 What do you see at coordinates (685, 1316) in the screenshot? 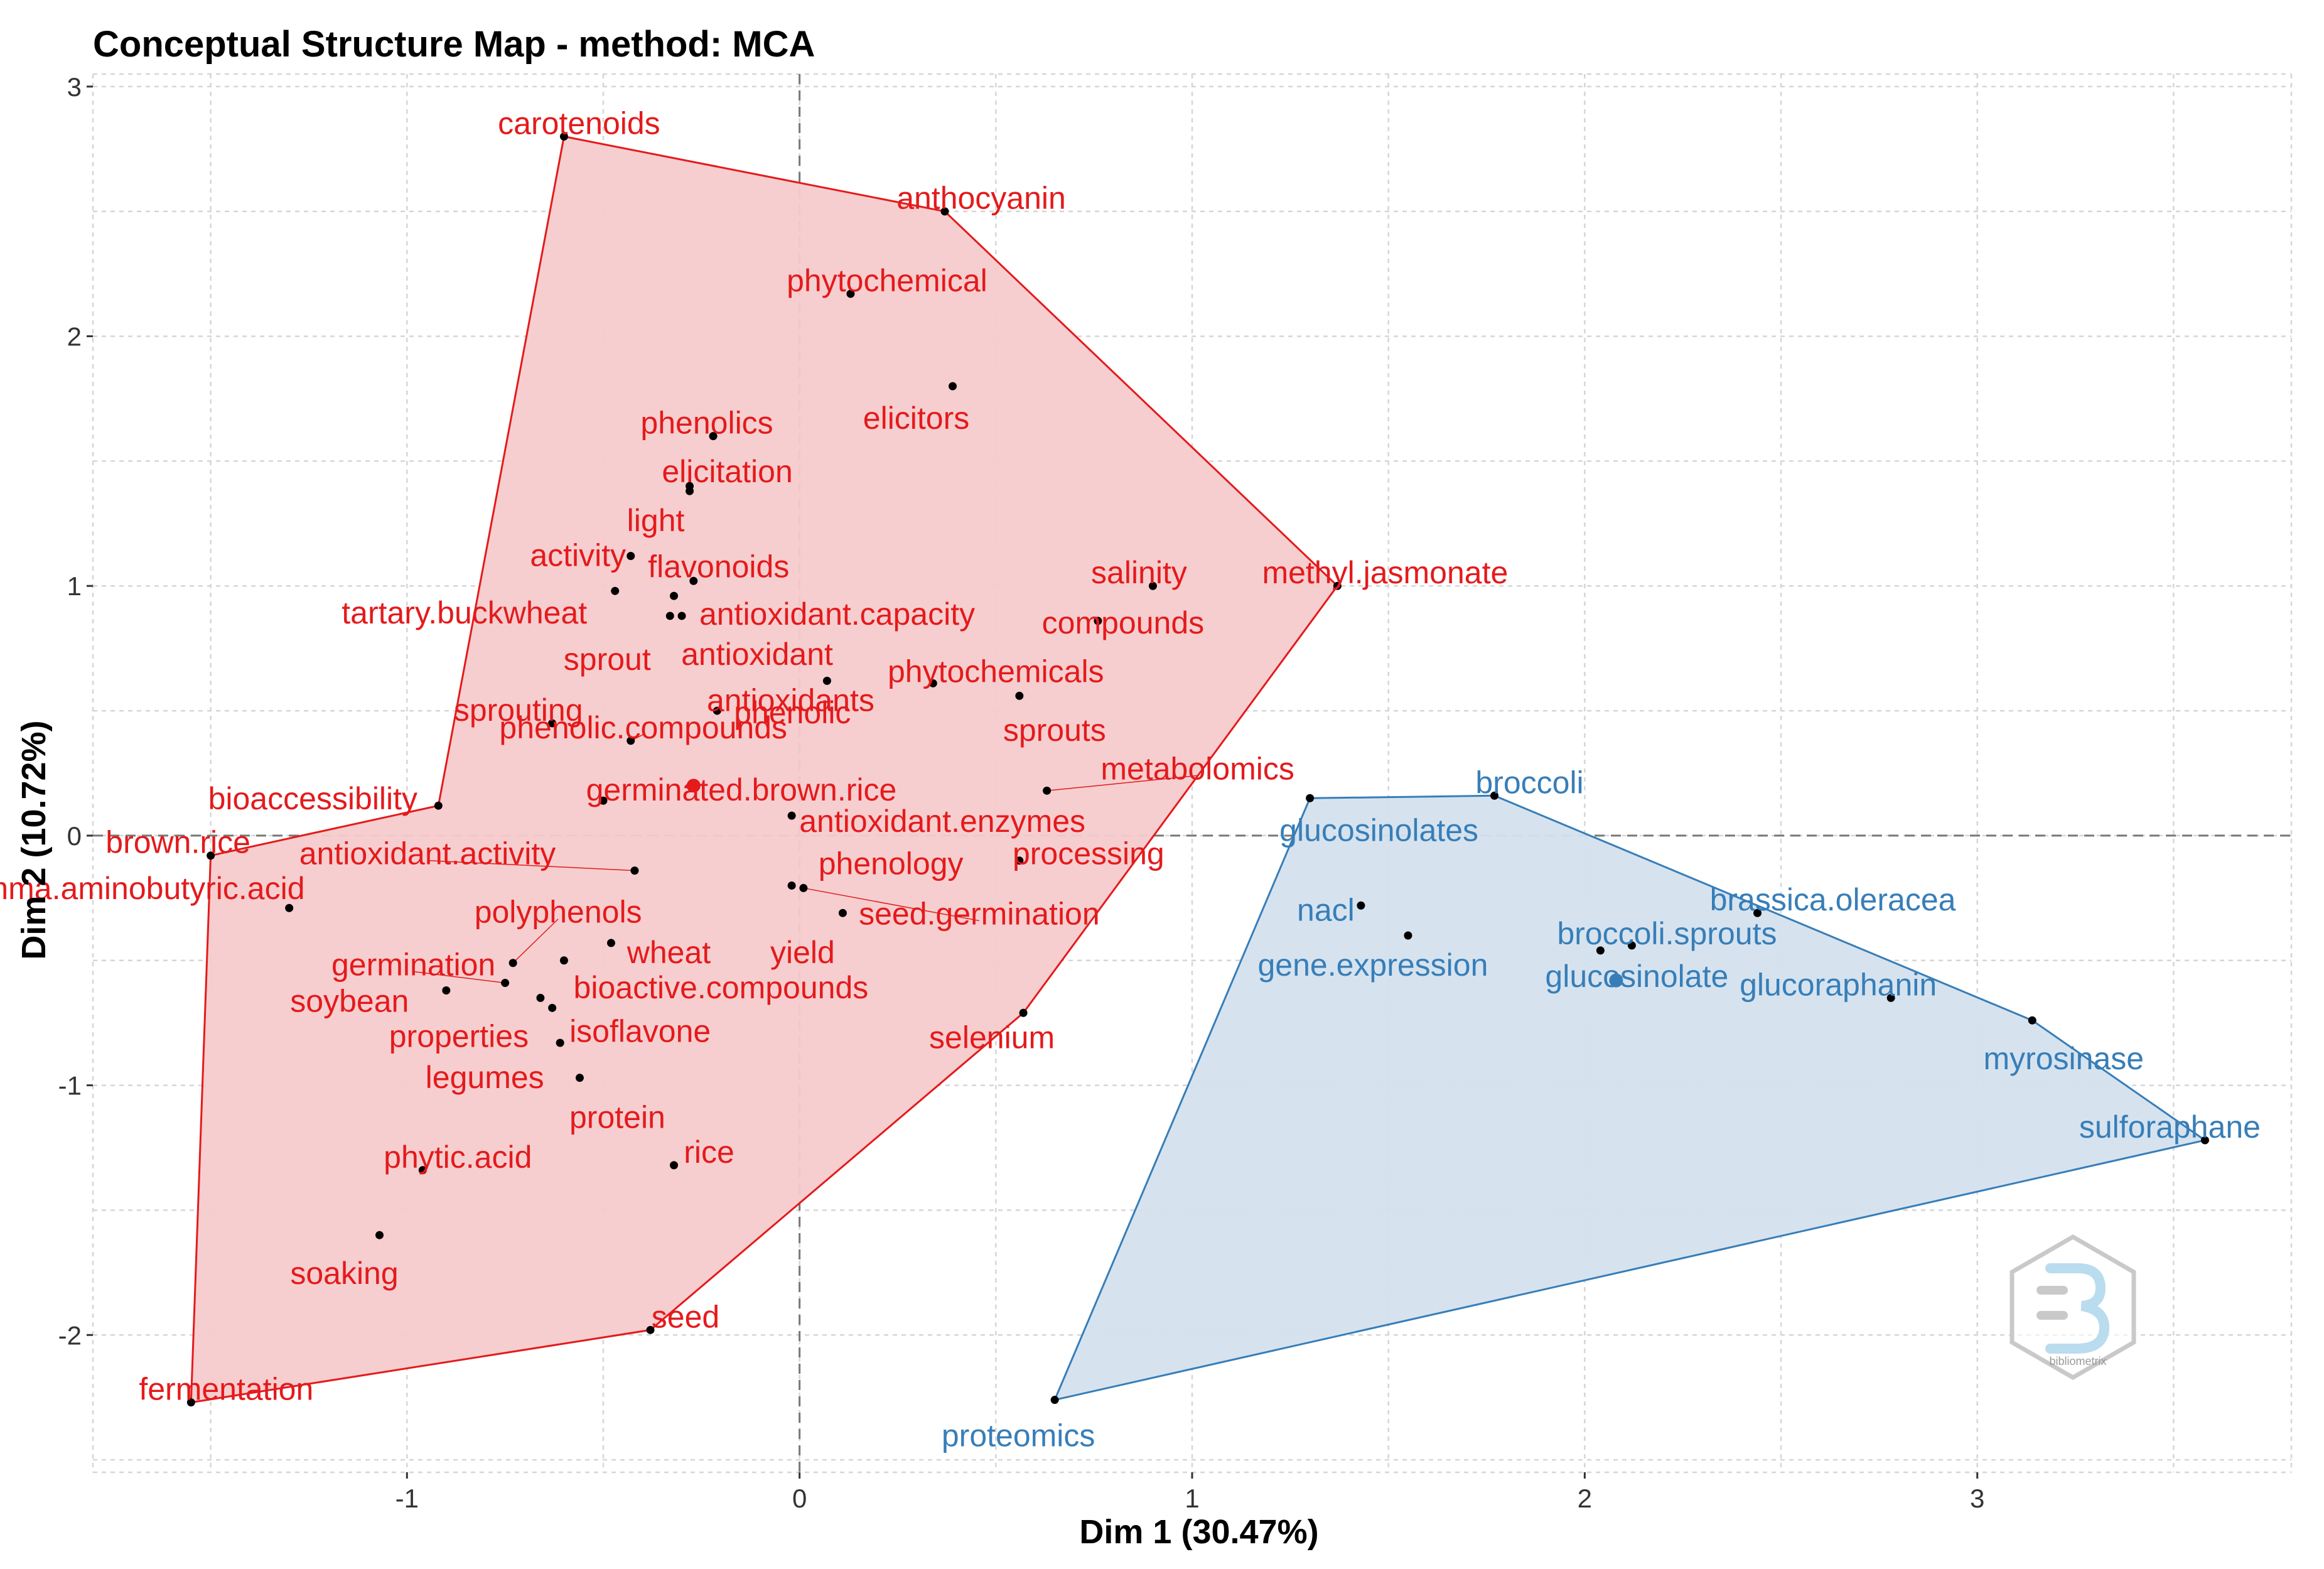
I see `label-seed: seed` at bounding box center [685, 1316].